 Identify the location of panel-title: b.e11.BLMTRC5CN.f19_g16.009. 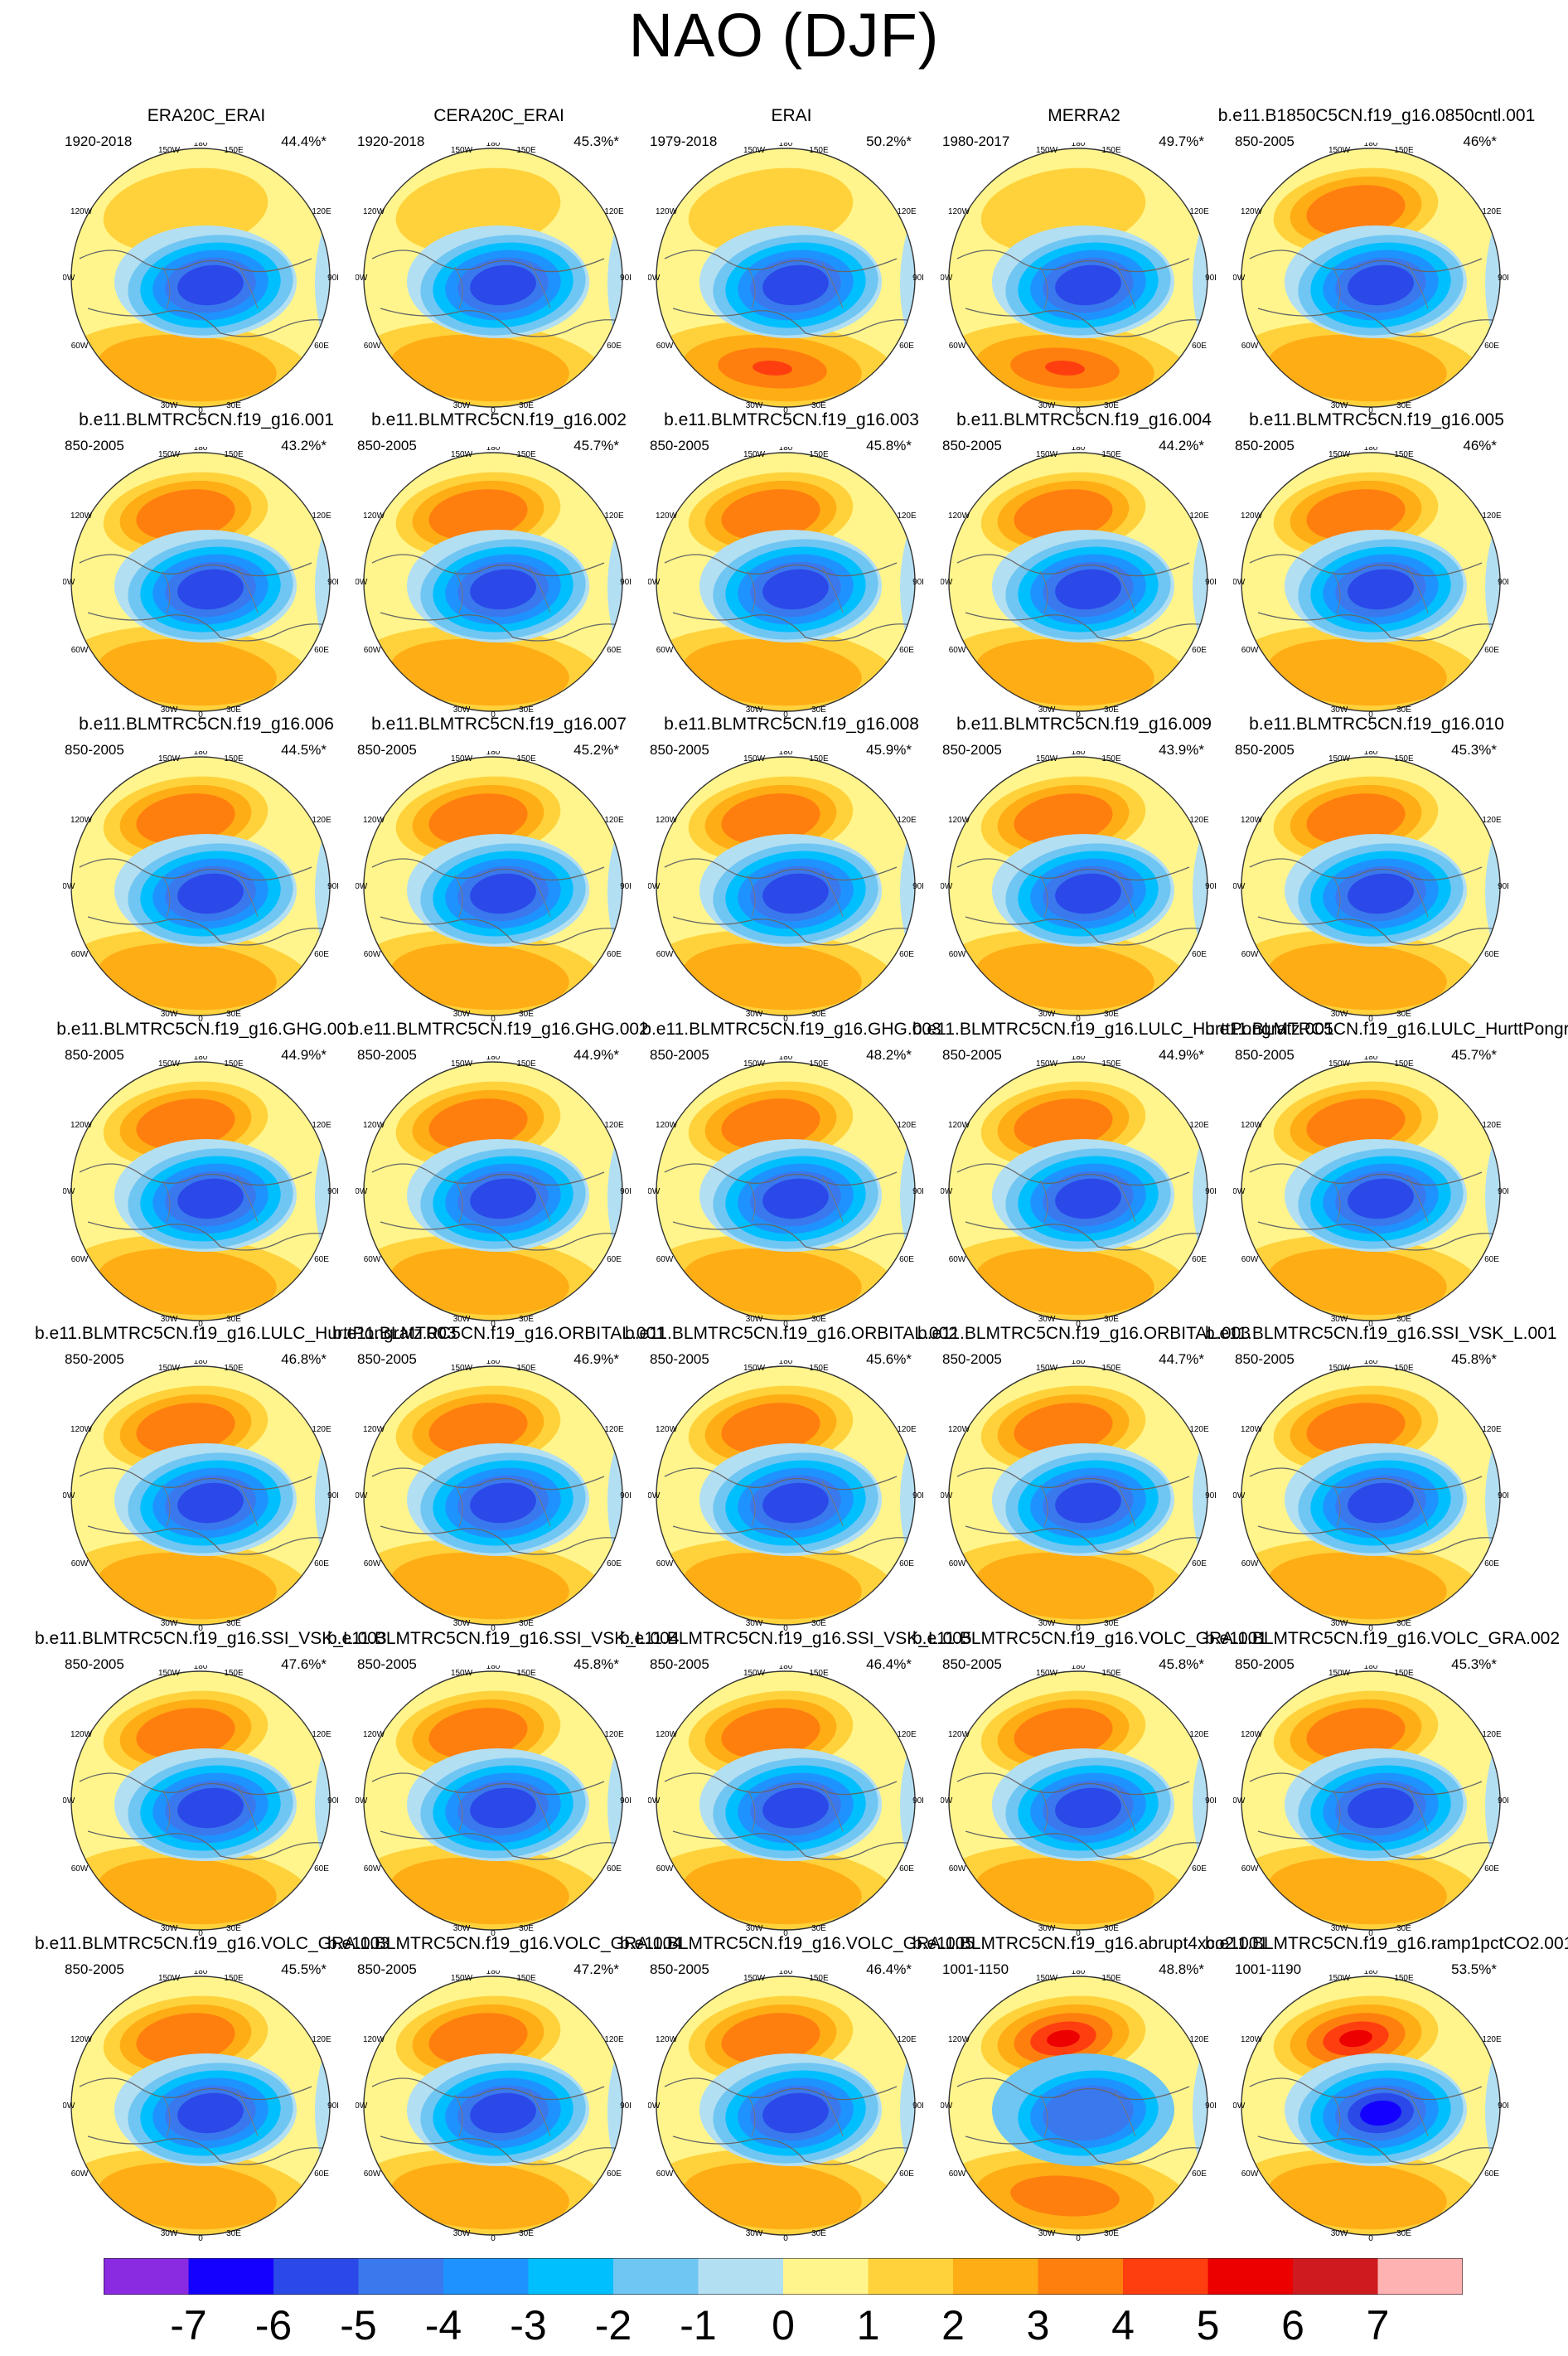
(1084, 724).